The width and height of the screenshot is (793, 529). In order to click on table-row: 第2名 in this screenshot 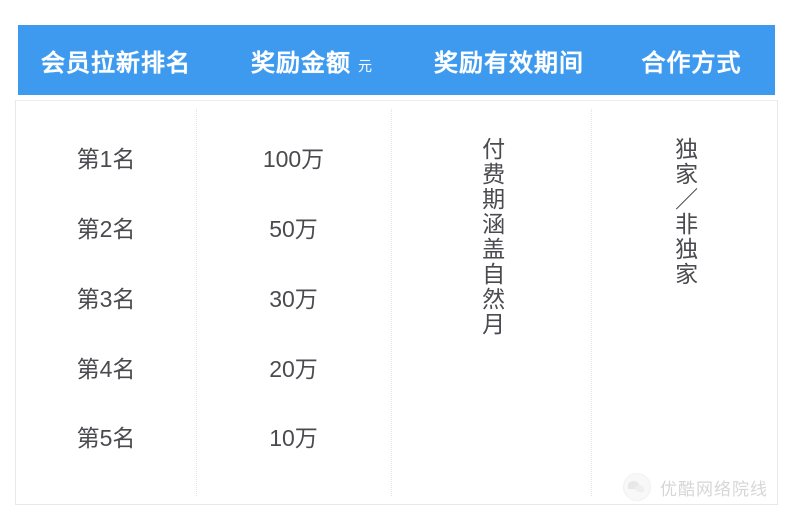, I will do `click(106, 229)`.